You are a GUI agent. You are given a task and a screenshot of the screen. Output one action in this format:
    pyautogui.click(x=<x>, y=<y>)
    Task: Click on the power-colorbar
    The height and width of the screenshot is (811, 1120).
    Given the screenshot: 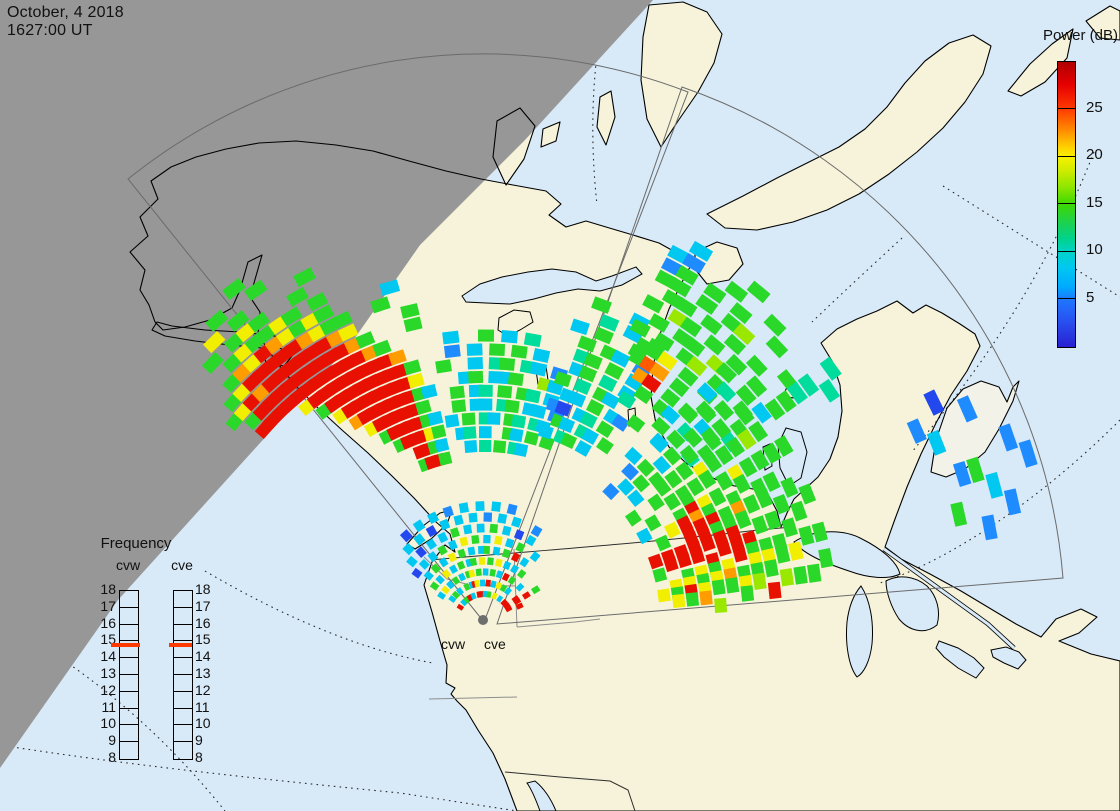 What is the action you would take?
    pyautogui.click(x=1066, y=204)
    